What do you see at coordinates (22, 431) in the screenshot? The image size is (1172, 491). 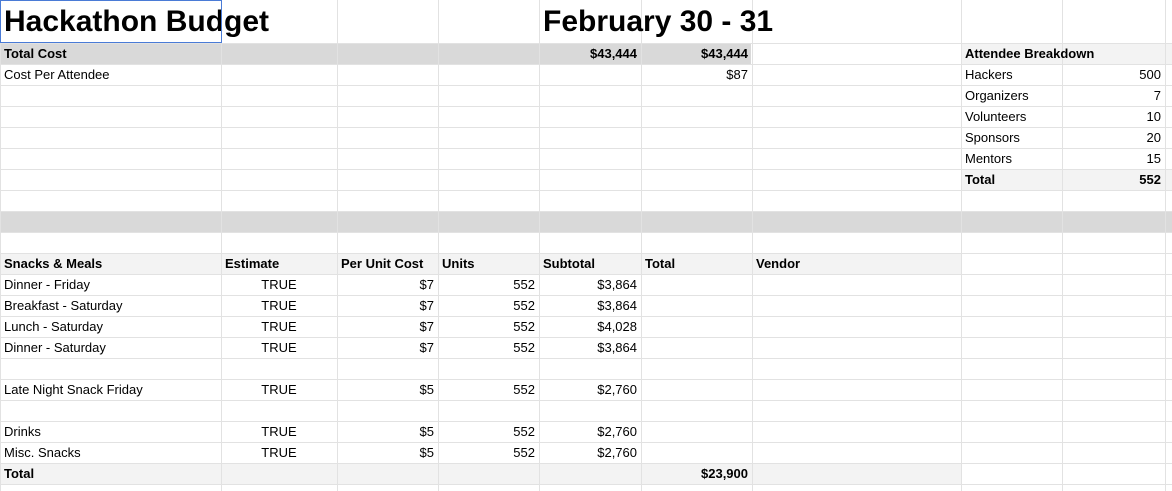 I see `item-name: Drinks` at bounding box center [22, 431].